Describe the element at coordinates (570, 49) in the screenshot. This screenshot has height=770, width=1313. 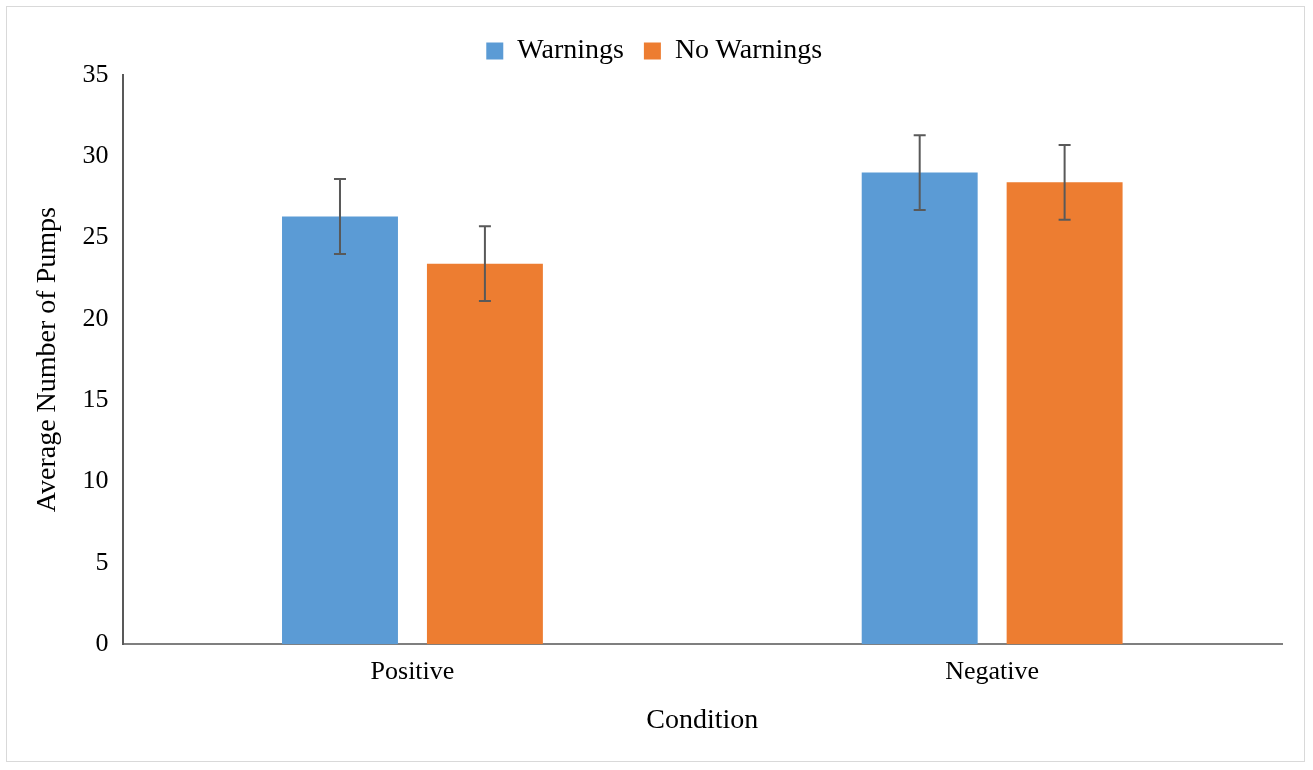
I see `legend-label: Warnings` at that location.